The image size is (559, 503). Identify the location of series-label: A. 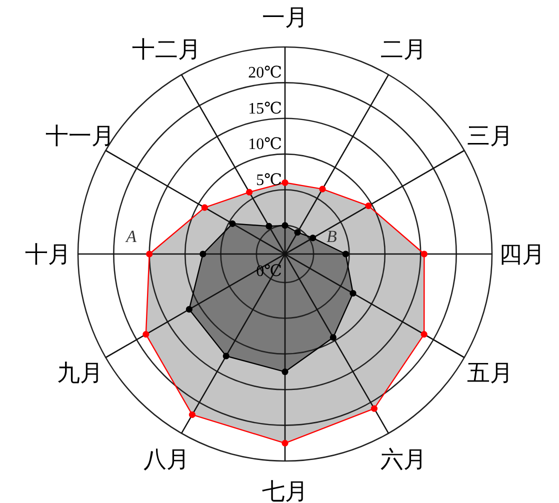
(131, 236).